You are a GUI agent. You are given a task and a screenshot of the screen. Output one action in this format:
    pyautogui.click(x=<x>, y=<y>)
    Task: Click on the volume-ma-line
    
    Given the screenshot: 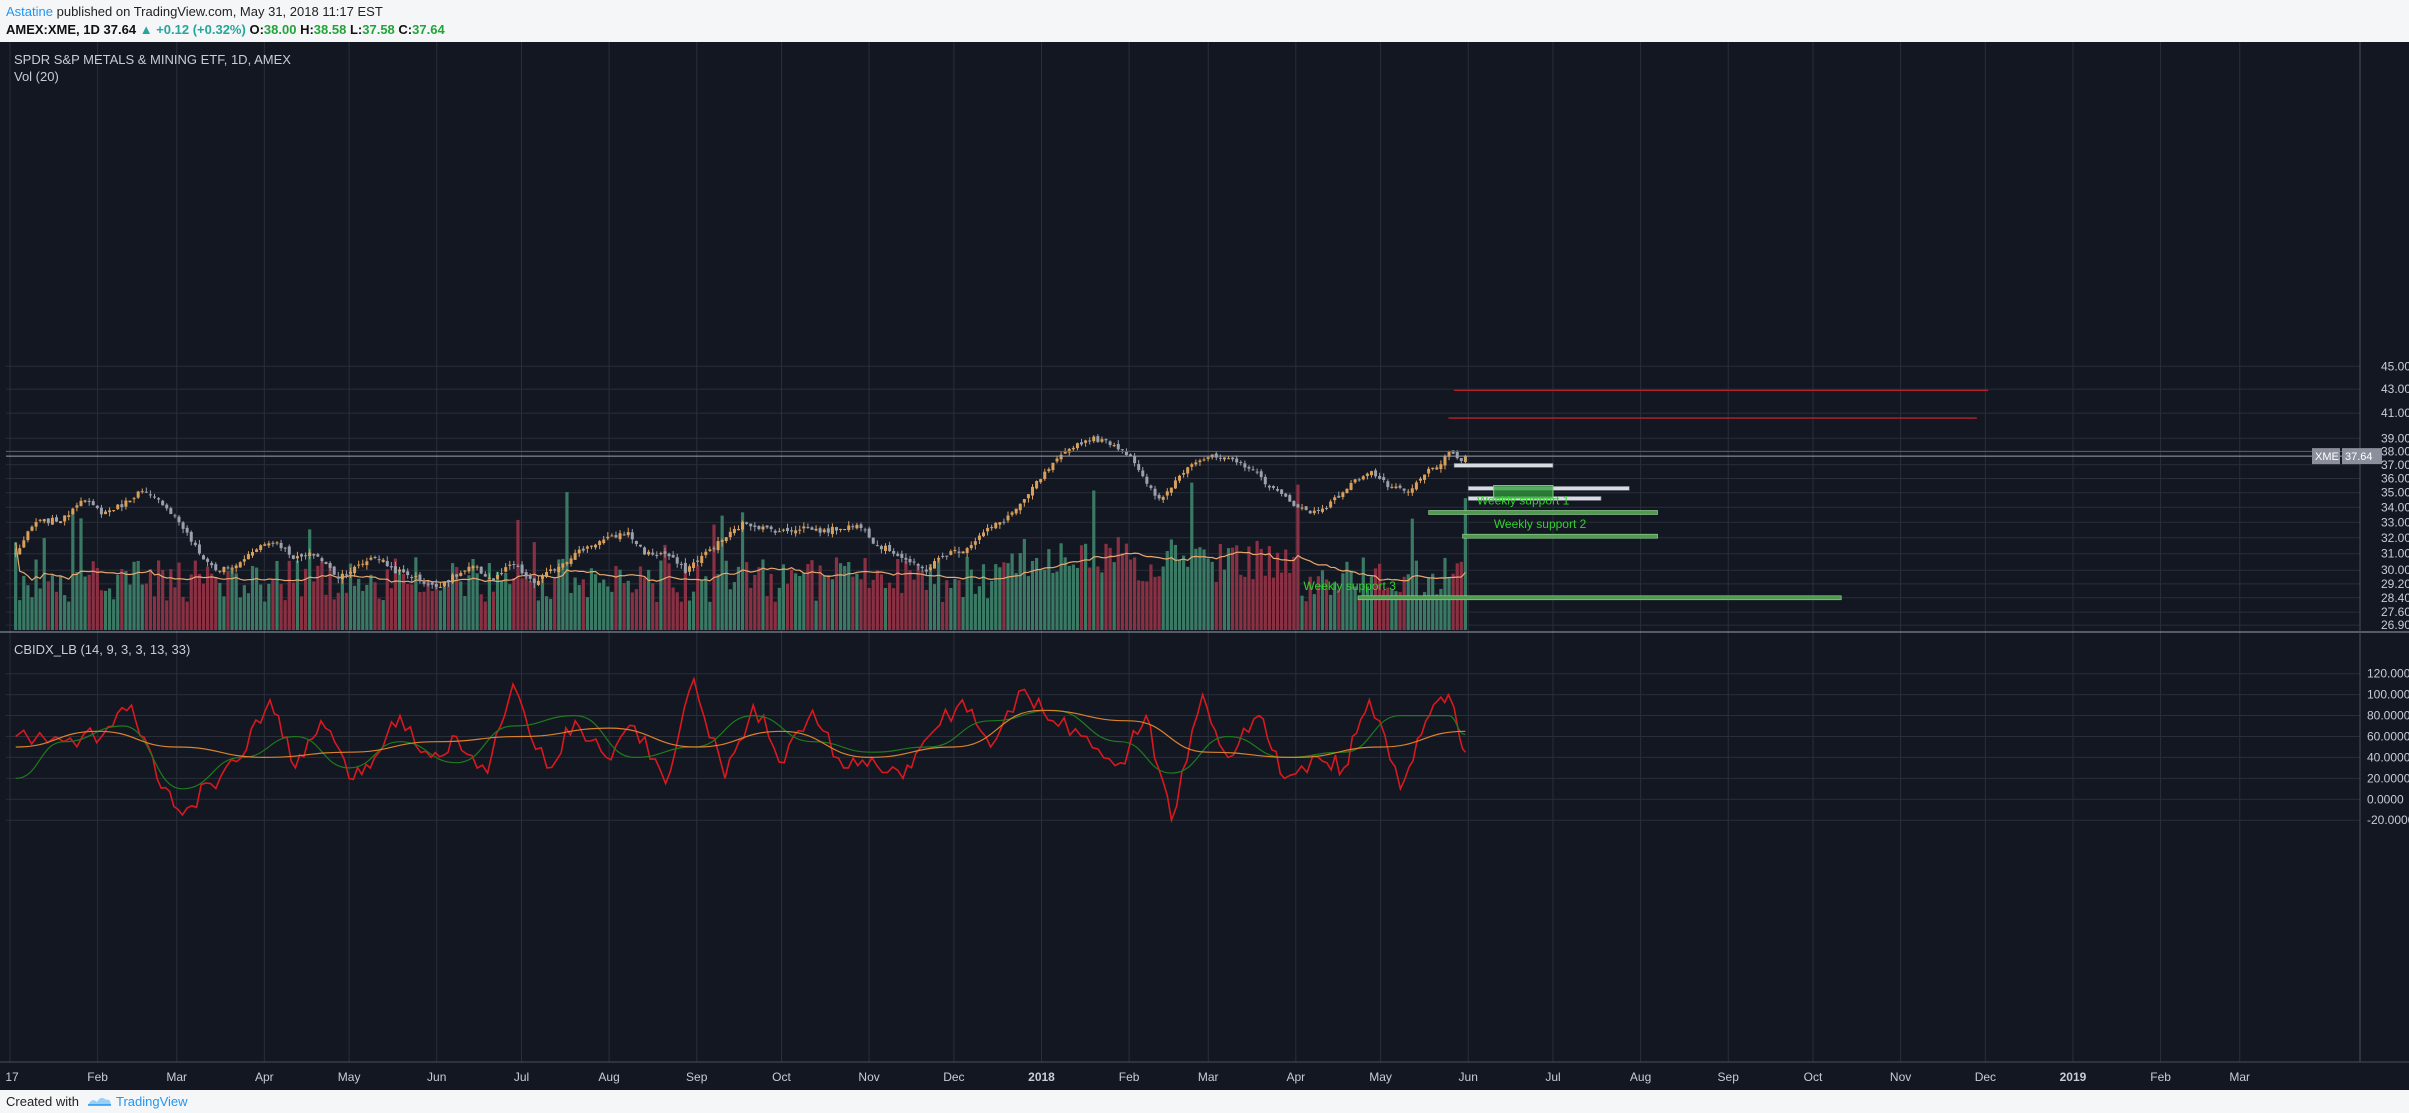 What is the action you would take?
    pyautogui.click(x=740, y=562)
    